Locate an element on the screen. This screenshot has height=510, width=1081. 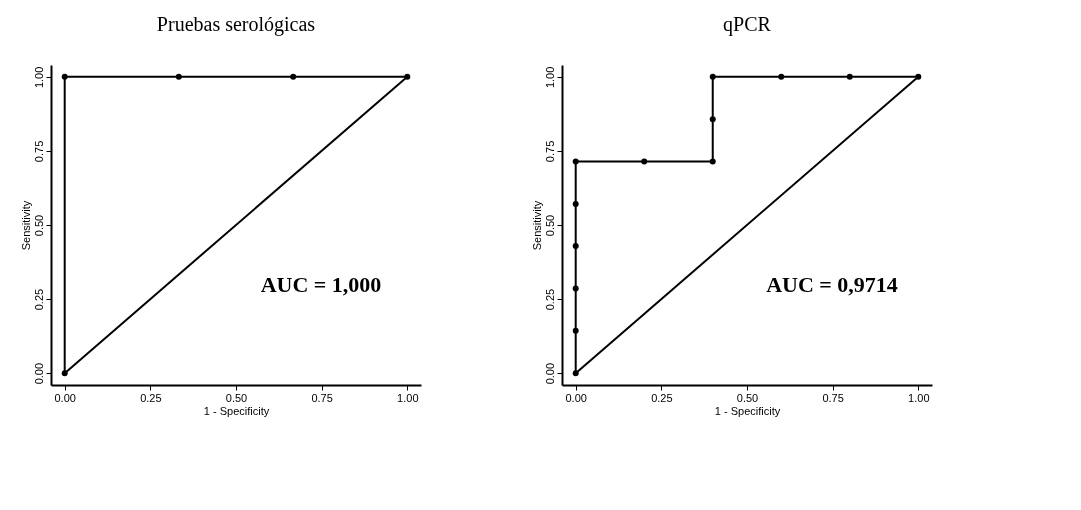
chart-title: Pruebas serológicas is located at coordinates (236, 24).